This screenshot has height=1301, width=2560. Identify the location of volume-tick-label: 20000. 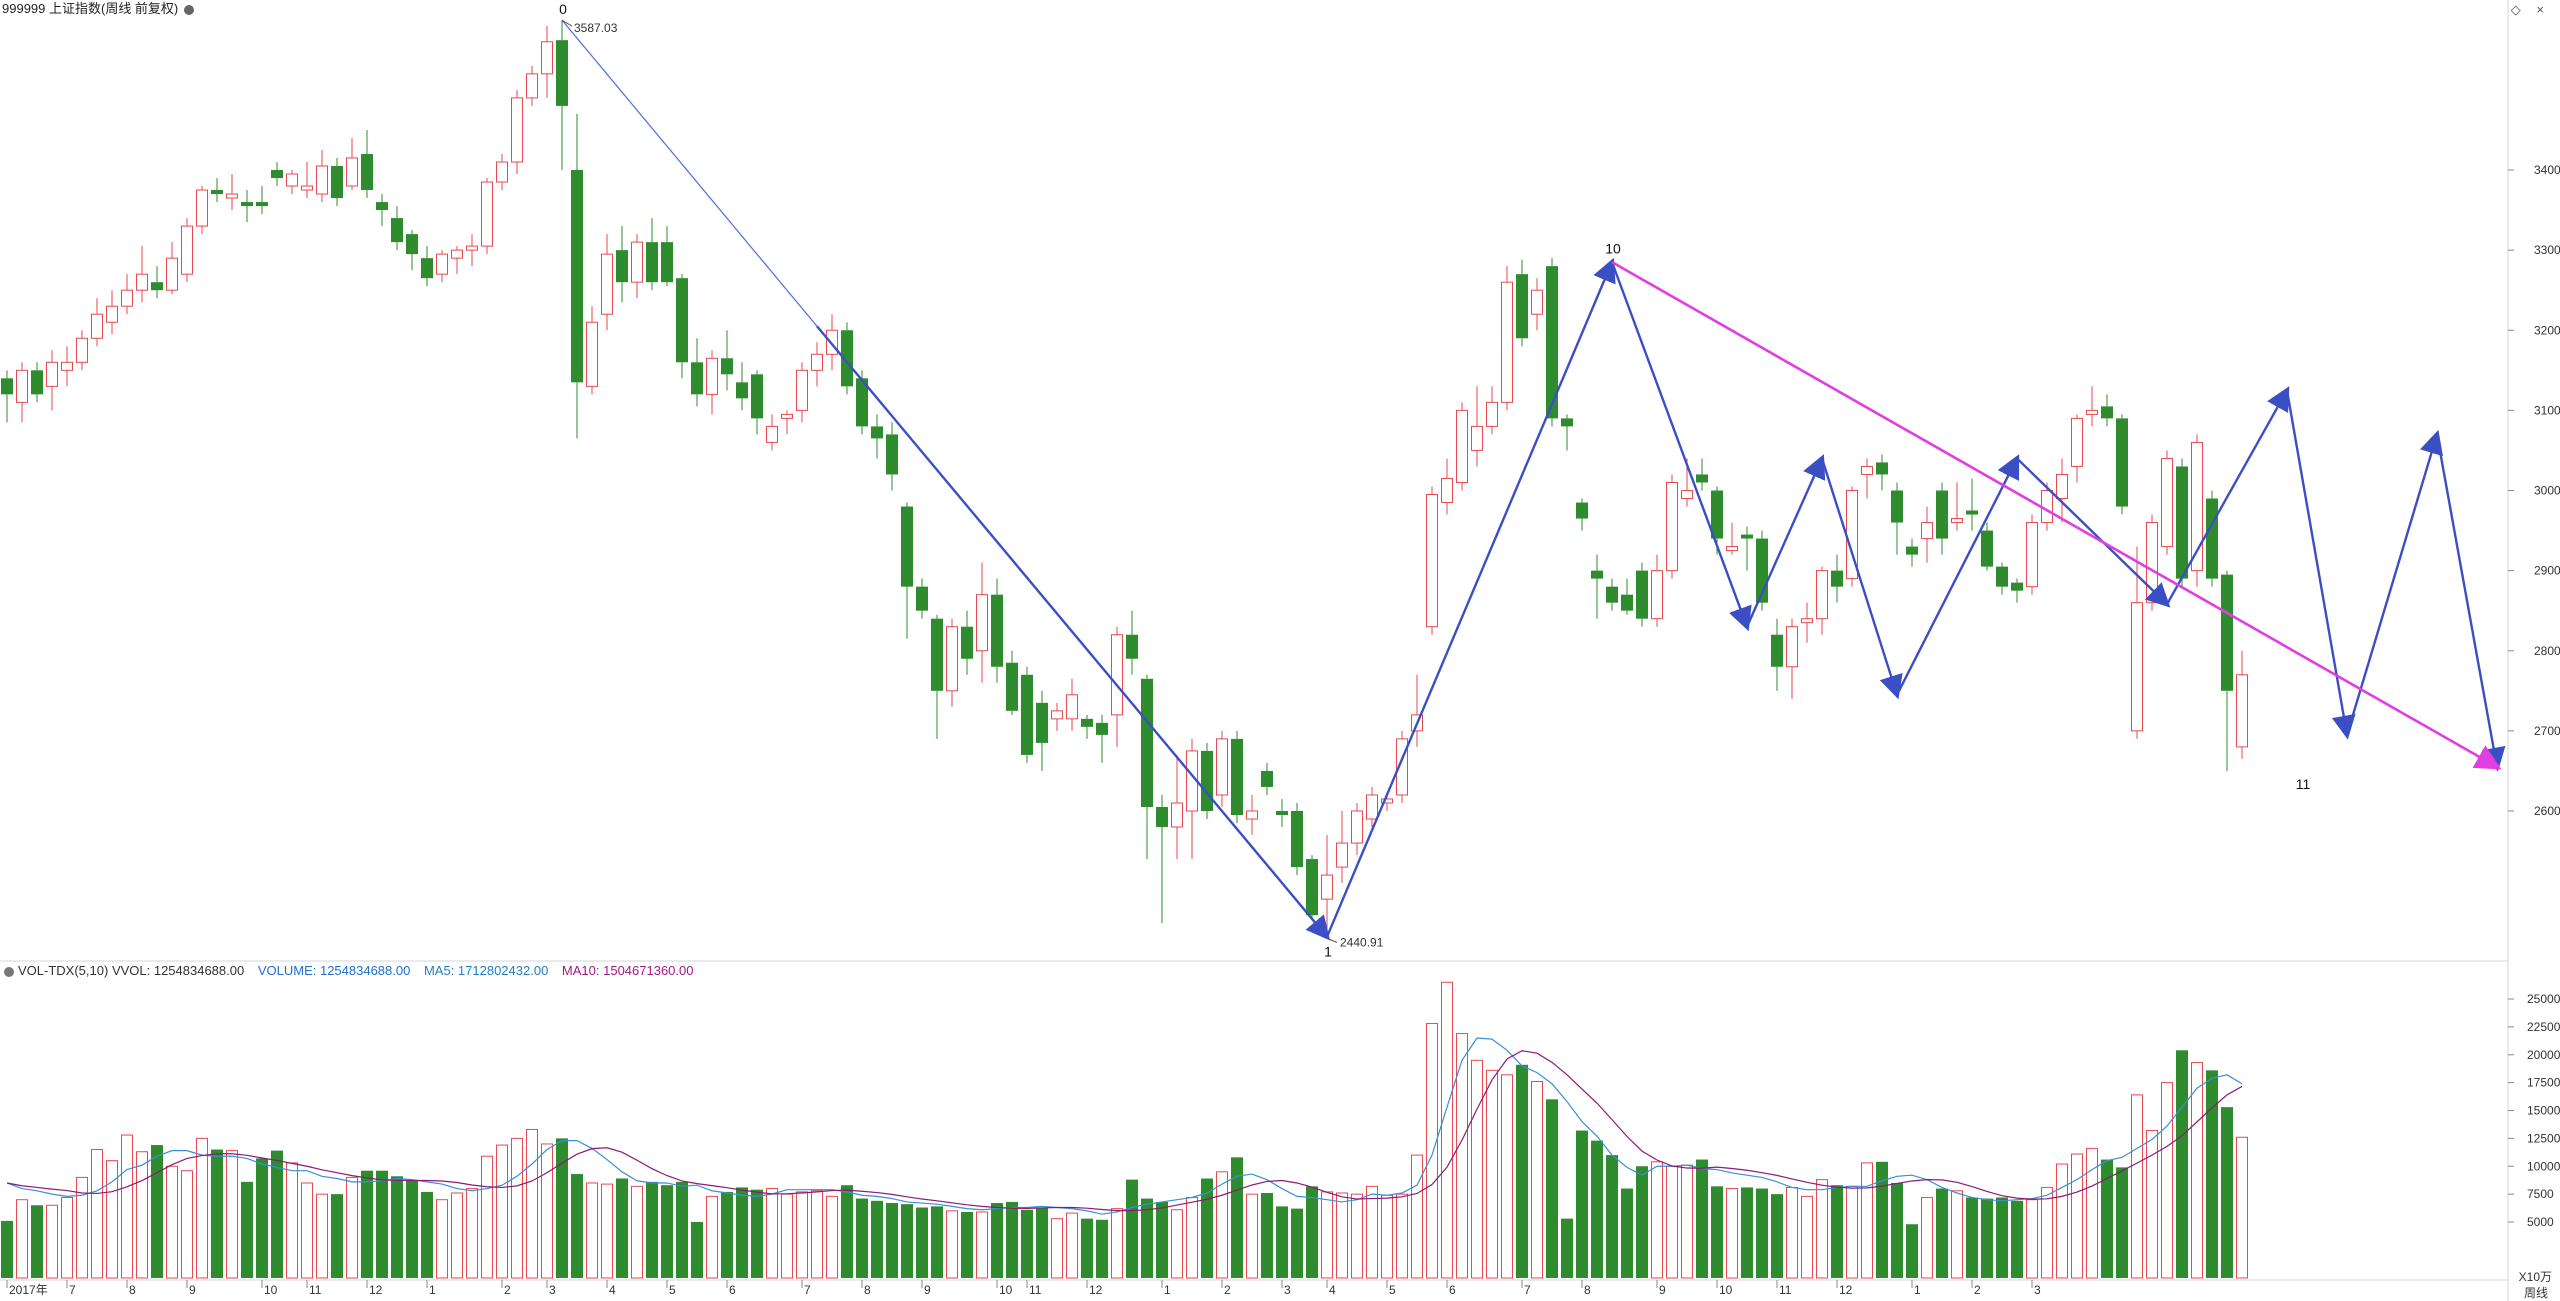
(2543, 1055).